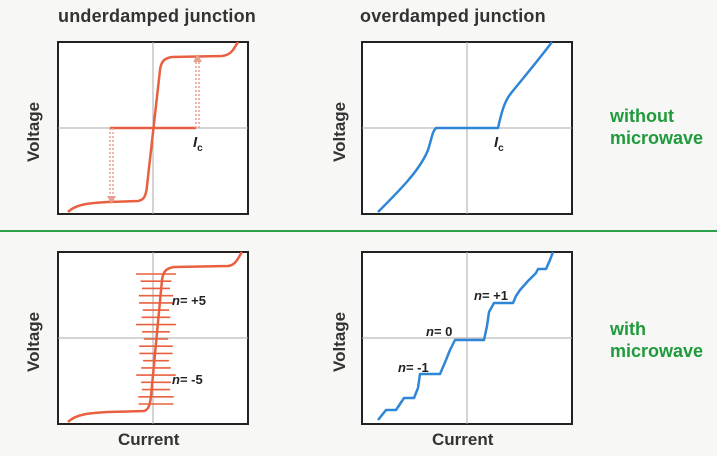  I want to click on overdamped-iv-curve, so click(465, 127).